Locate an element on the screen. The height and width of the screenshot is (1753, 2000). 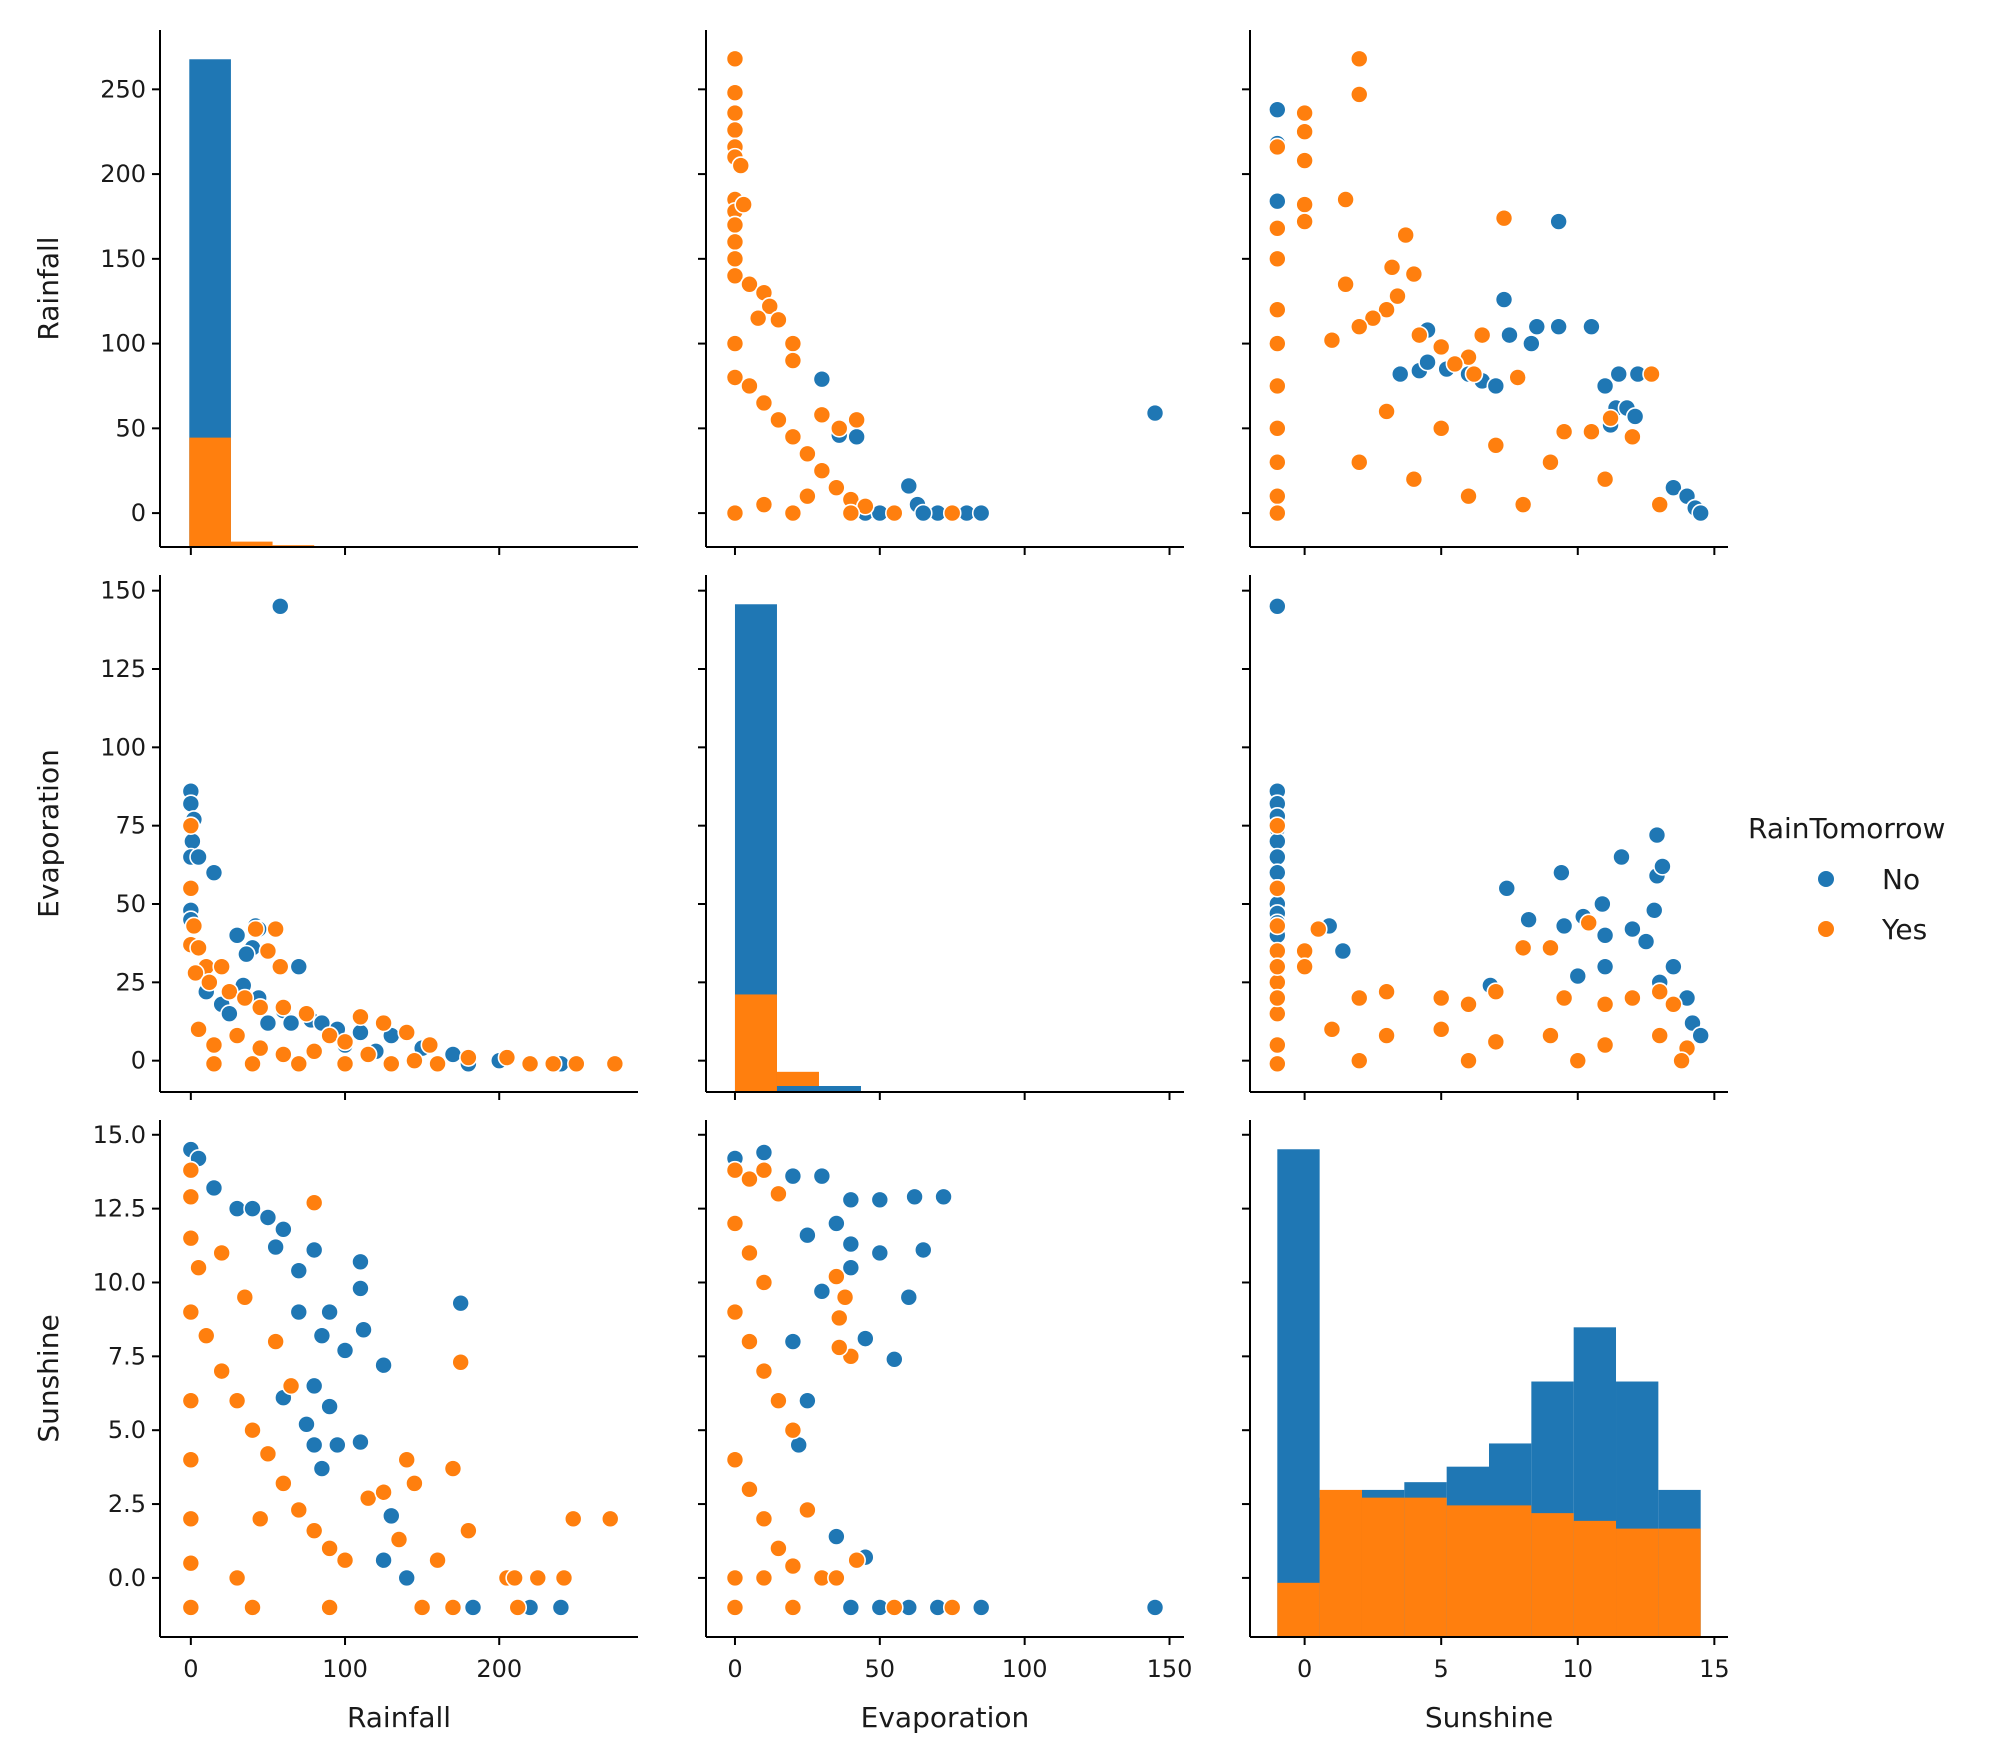
panel-evaporation-vs-sunshine is located at coordinates (1485, 837).